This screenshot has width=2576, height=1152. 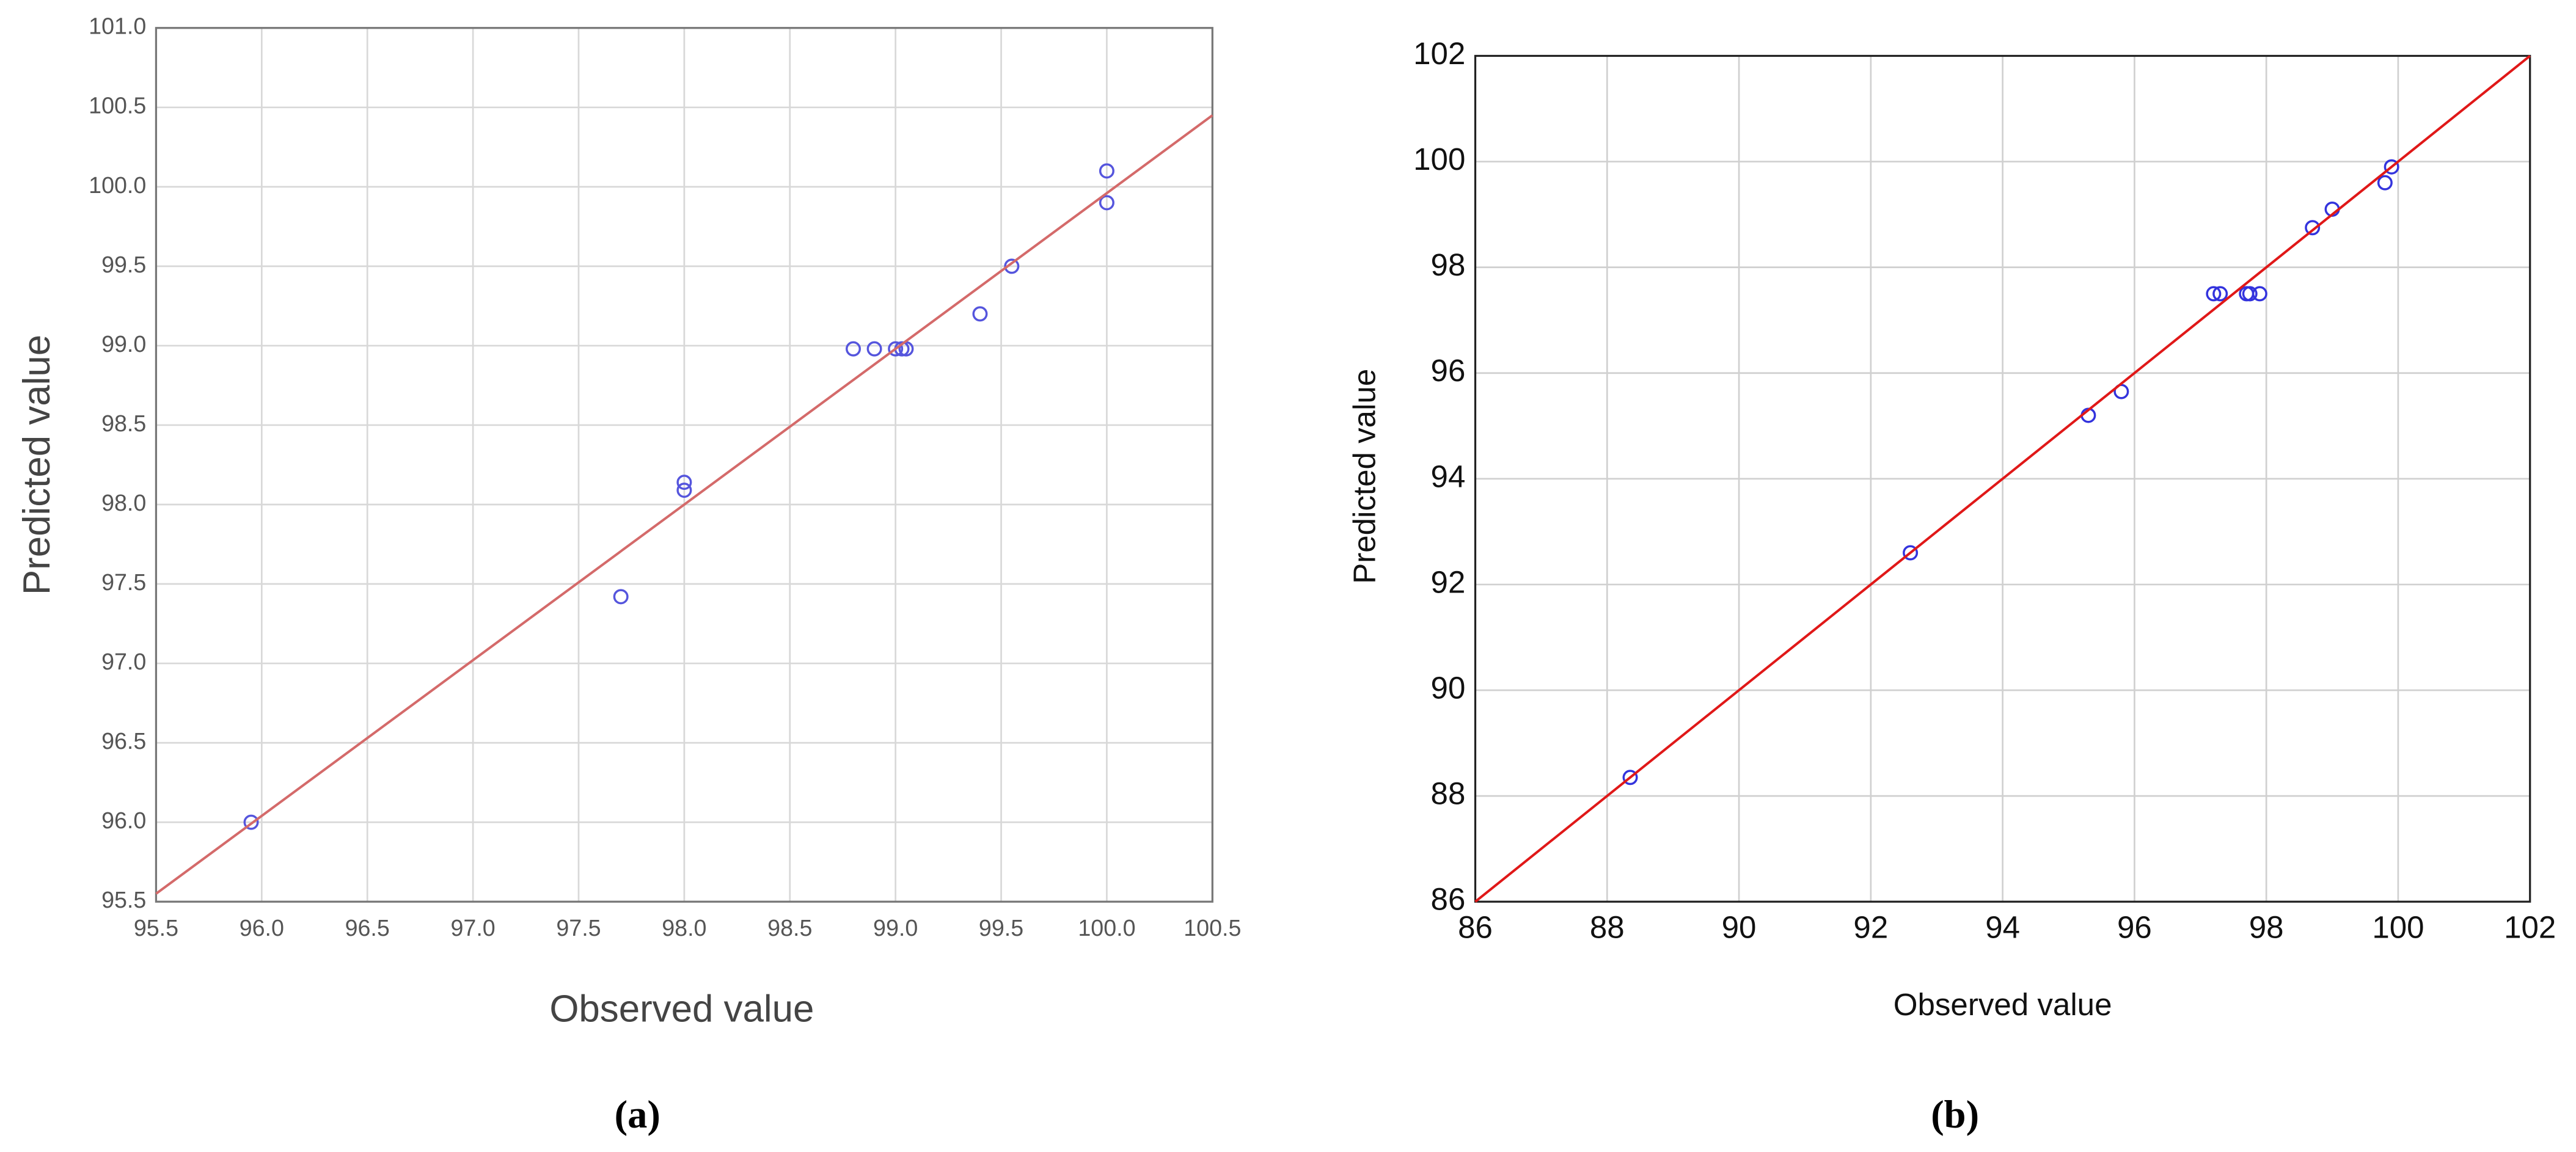 What do you see at coordinates (123, 661) in the screenshot?
I see `y-tick-label: 97.0` at bounding box center [123, 661].